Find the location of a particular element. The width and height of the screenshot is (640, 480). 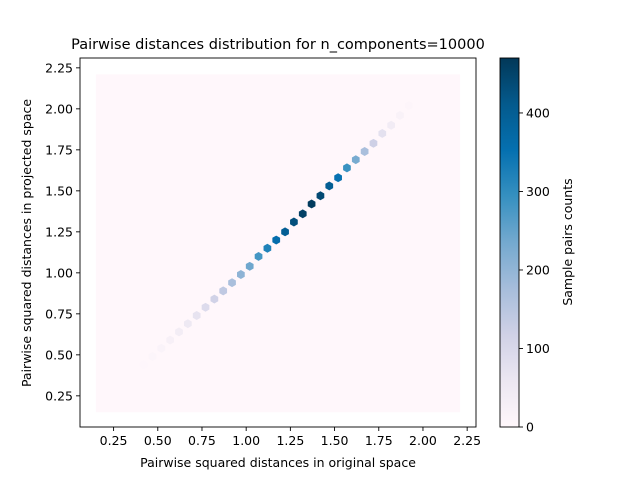

y-axis-ticks: 0.25 0.50 0.75 1.00 1.25 1.50 1.75 2.00 2.25 is located at coordinates (62, 231).